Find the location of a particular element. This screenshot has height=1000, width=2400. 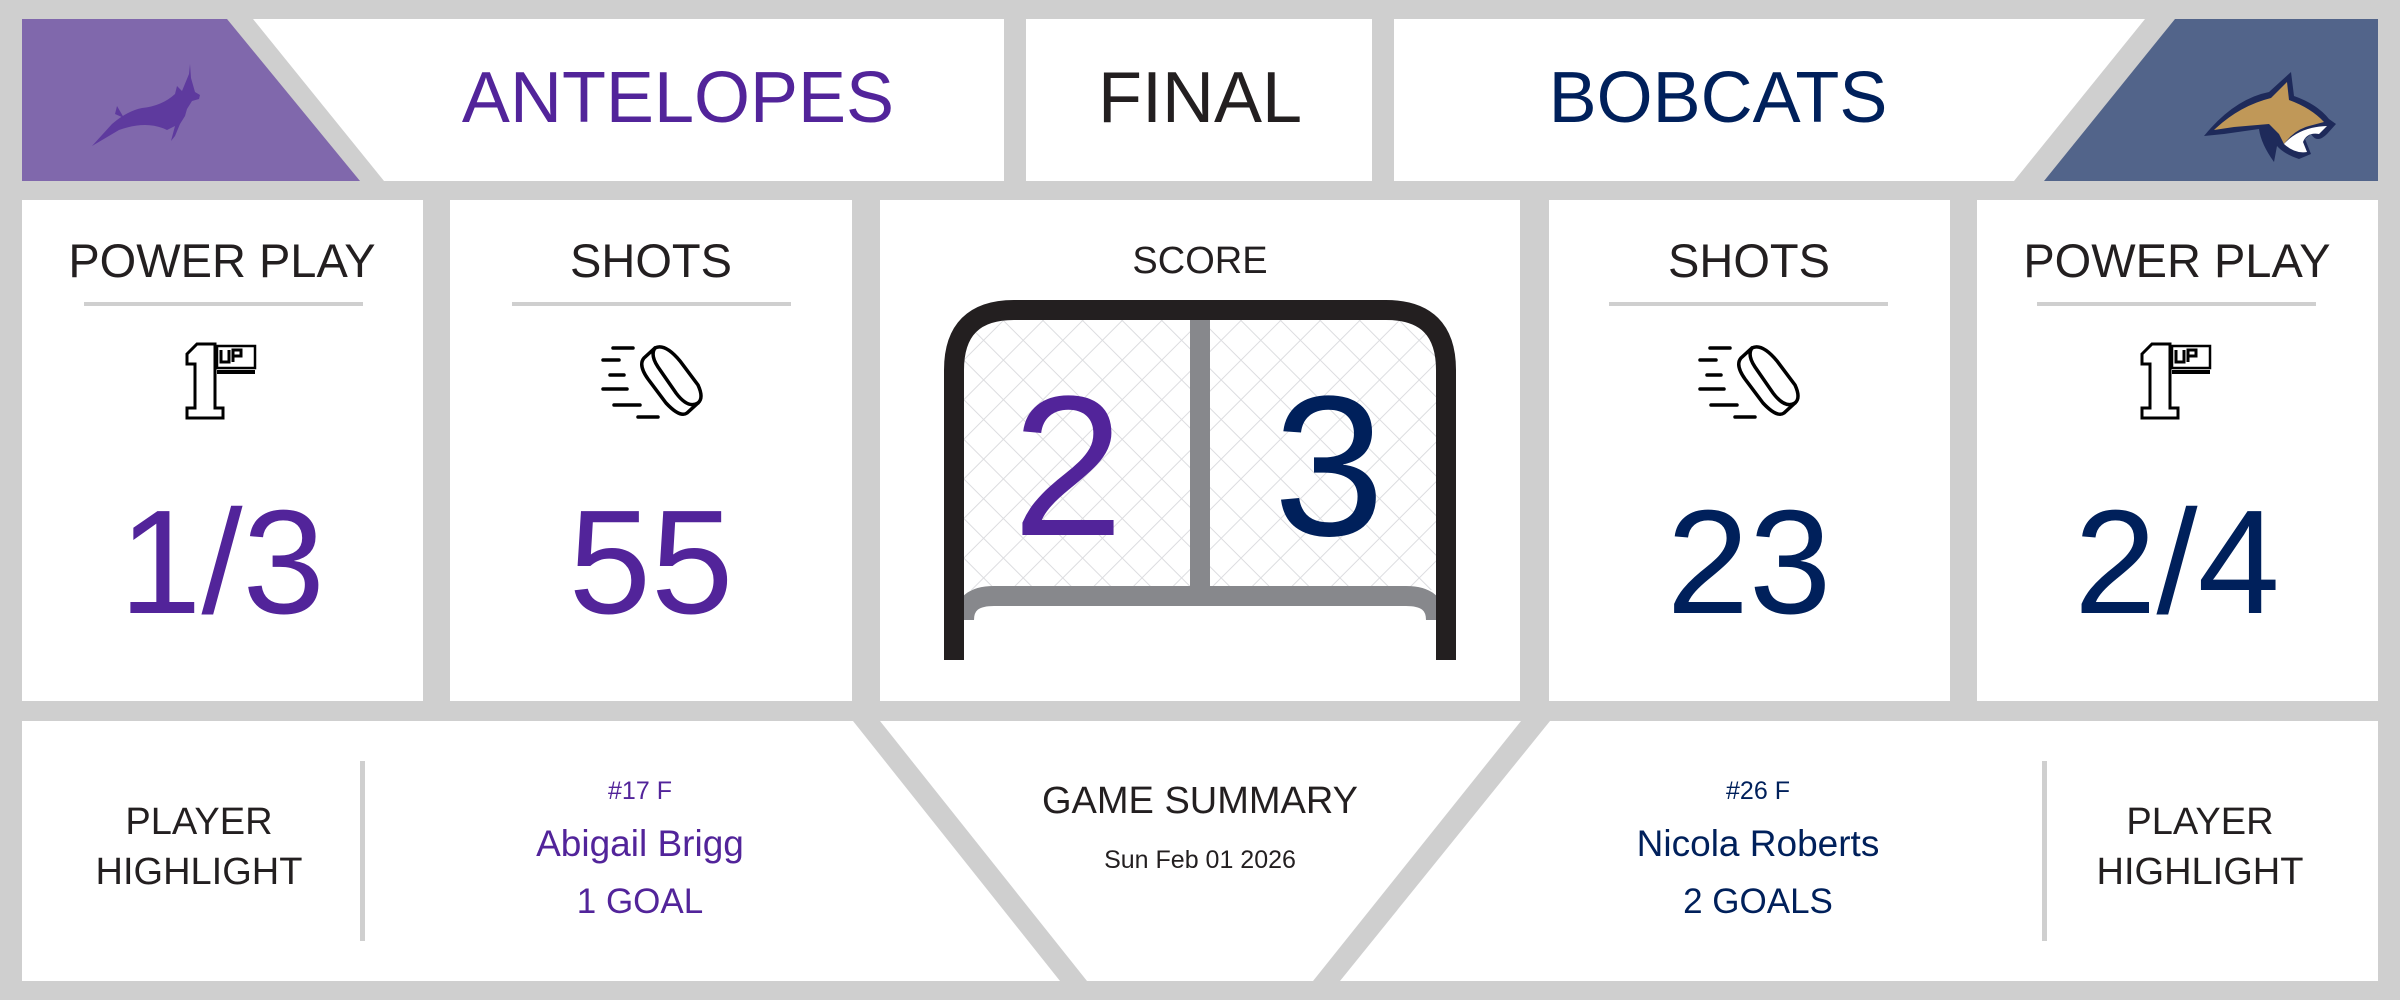

away-player-number: #26 F is located at coordinates (1758, 791).